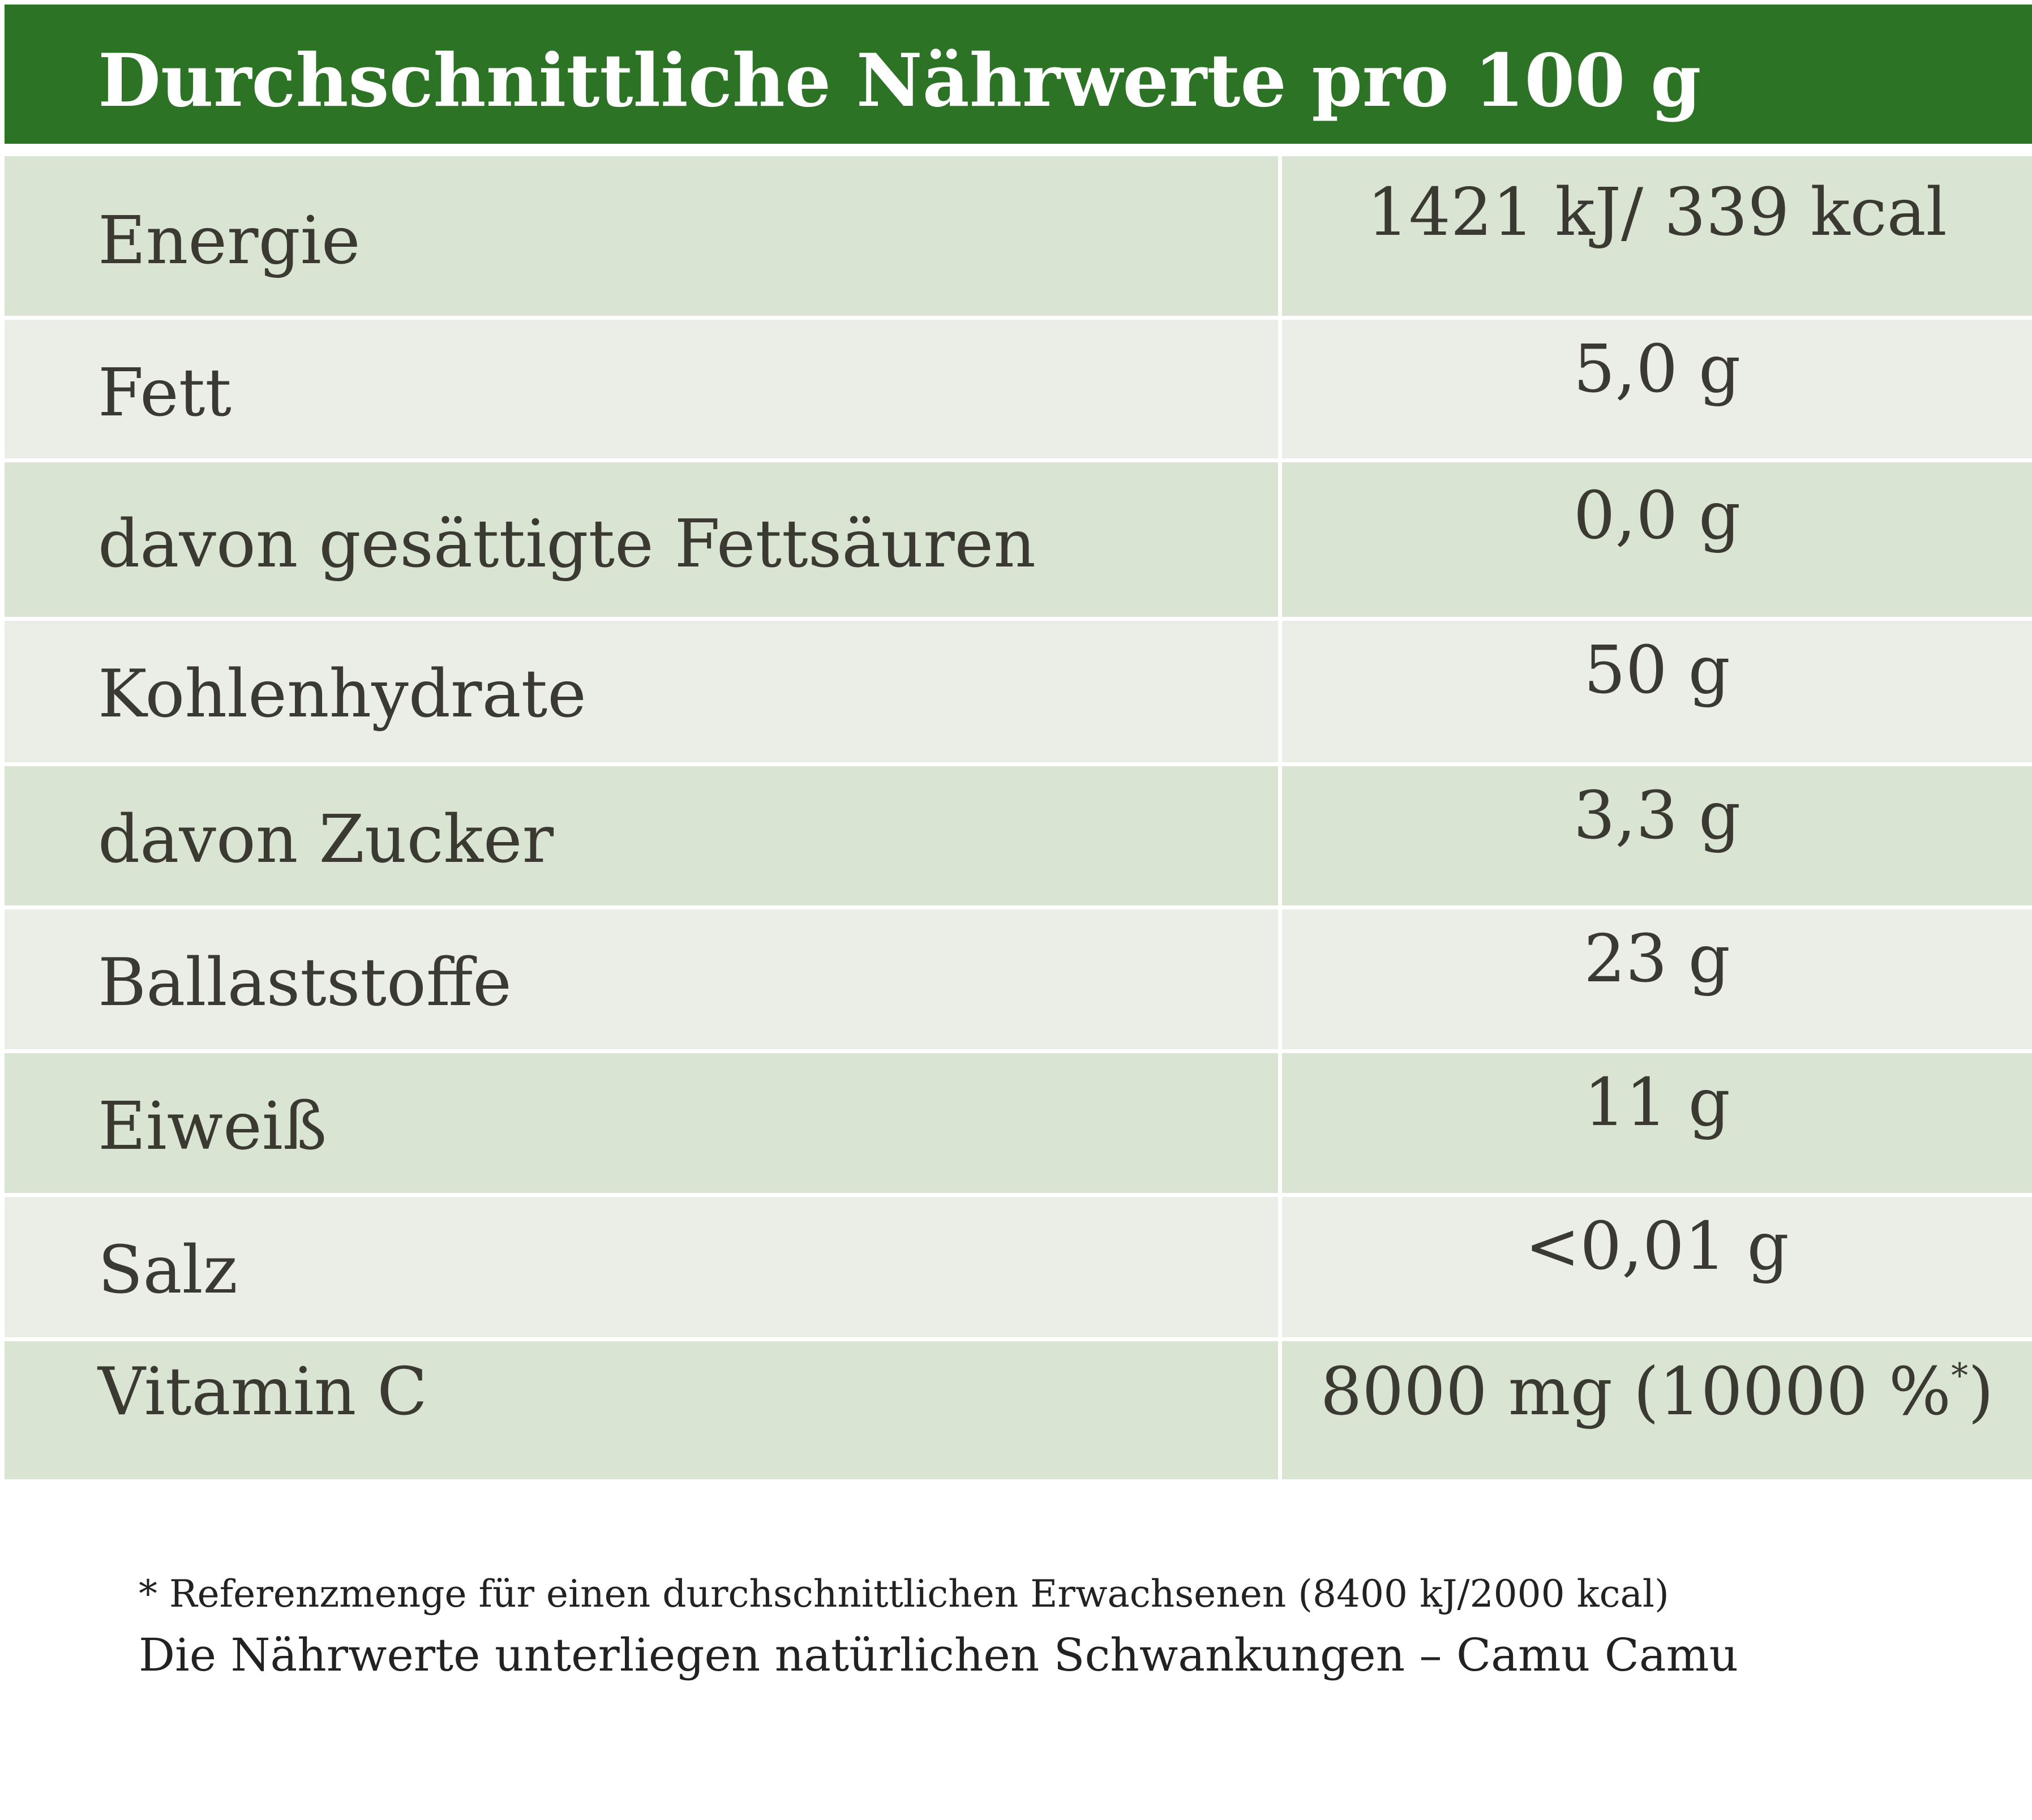 This screenshot has height=1820, width=2032. What do you see at coordinates (326, 839) in the screenshot?
I see `nutrient-label: davon Zucker` at bounding box center [326, 839].